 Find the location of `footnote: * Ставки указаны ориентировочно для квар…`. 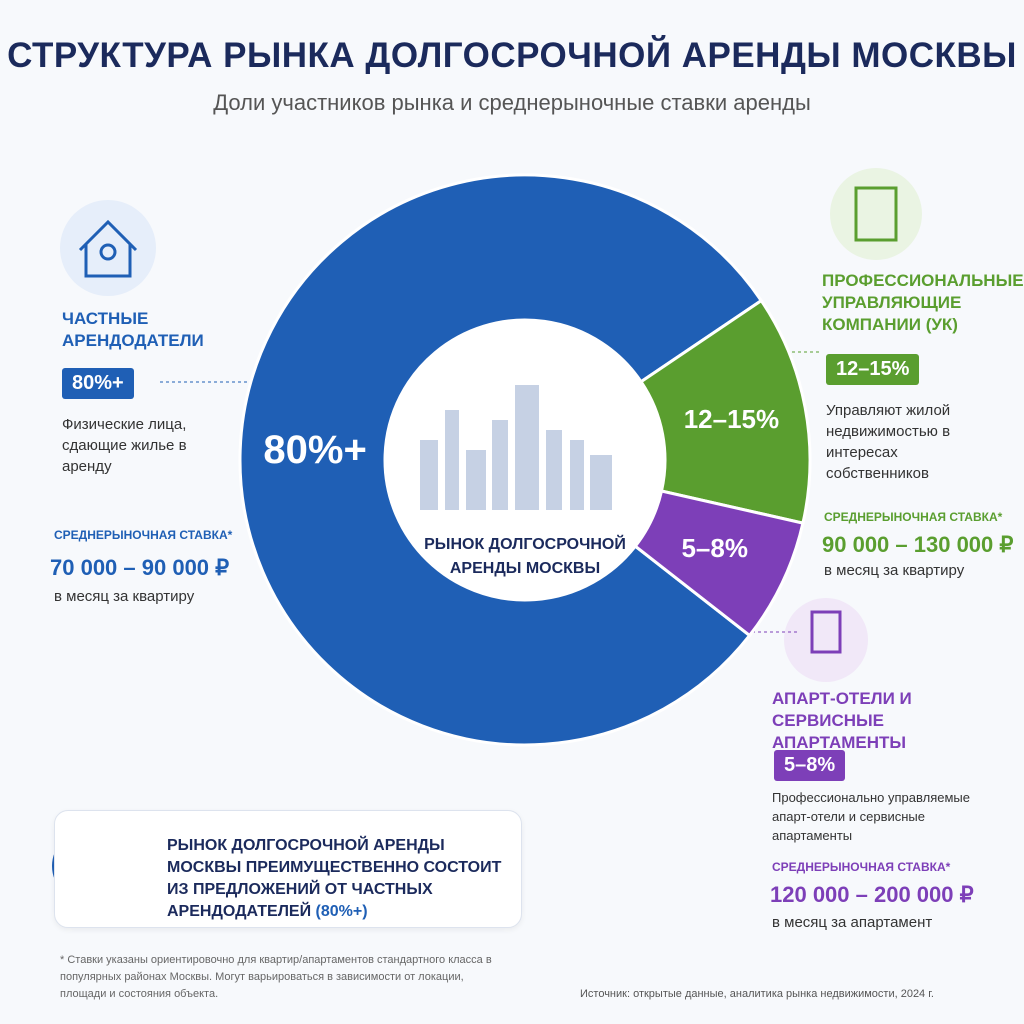

footnote: * Ставки указаны ориентировочно для квар… is located at coordinates (276, 977).